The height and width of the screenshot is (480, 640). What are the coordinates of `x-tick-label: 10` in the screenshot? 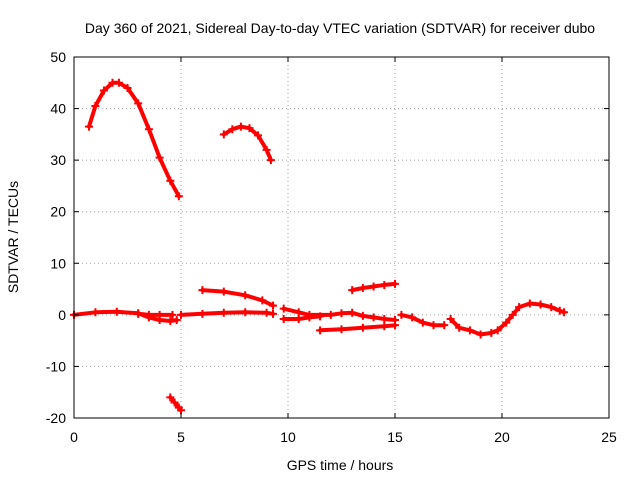 It's located at (288, 437).